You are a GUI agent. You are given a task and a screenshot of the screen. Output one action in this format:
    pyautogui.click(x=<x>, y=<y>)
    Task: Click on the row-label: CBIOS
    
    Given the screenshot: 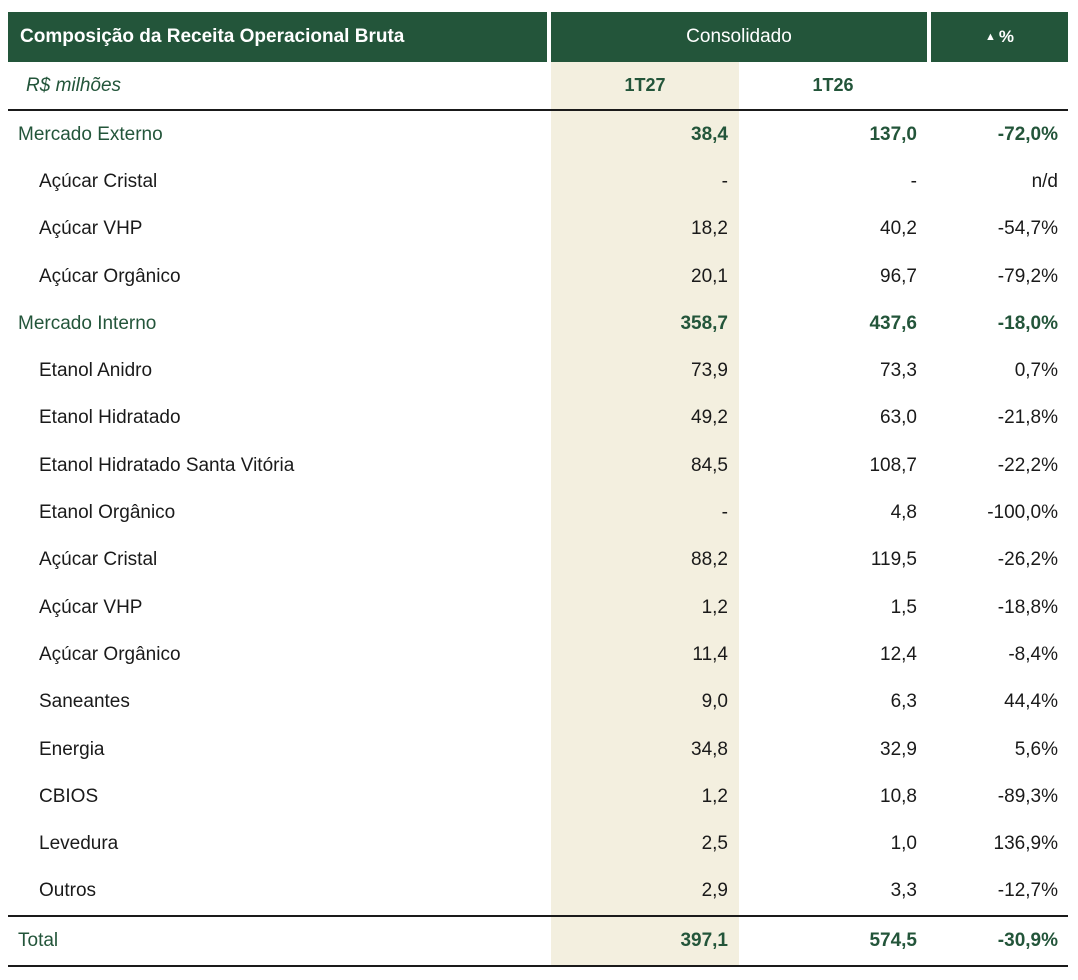 What is the action you would take?
    pyautogui.click(x=69, y=796)
    